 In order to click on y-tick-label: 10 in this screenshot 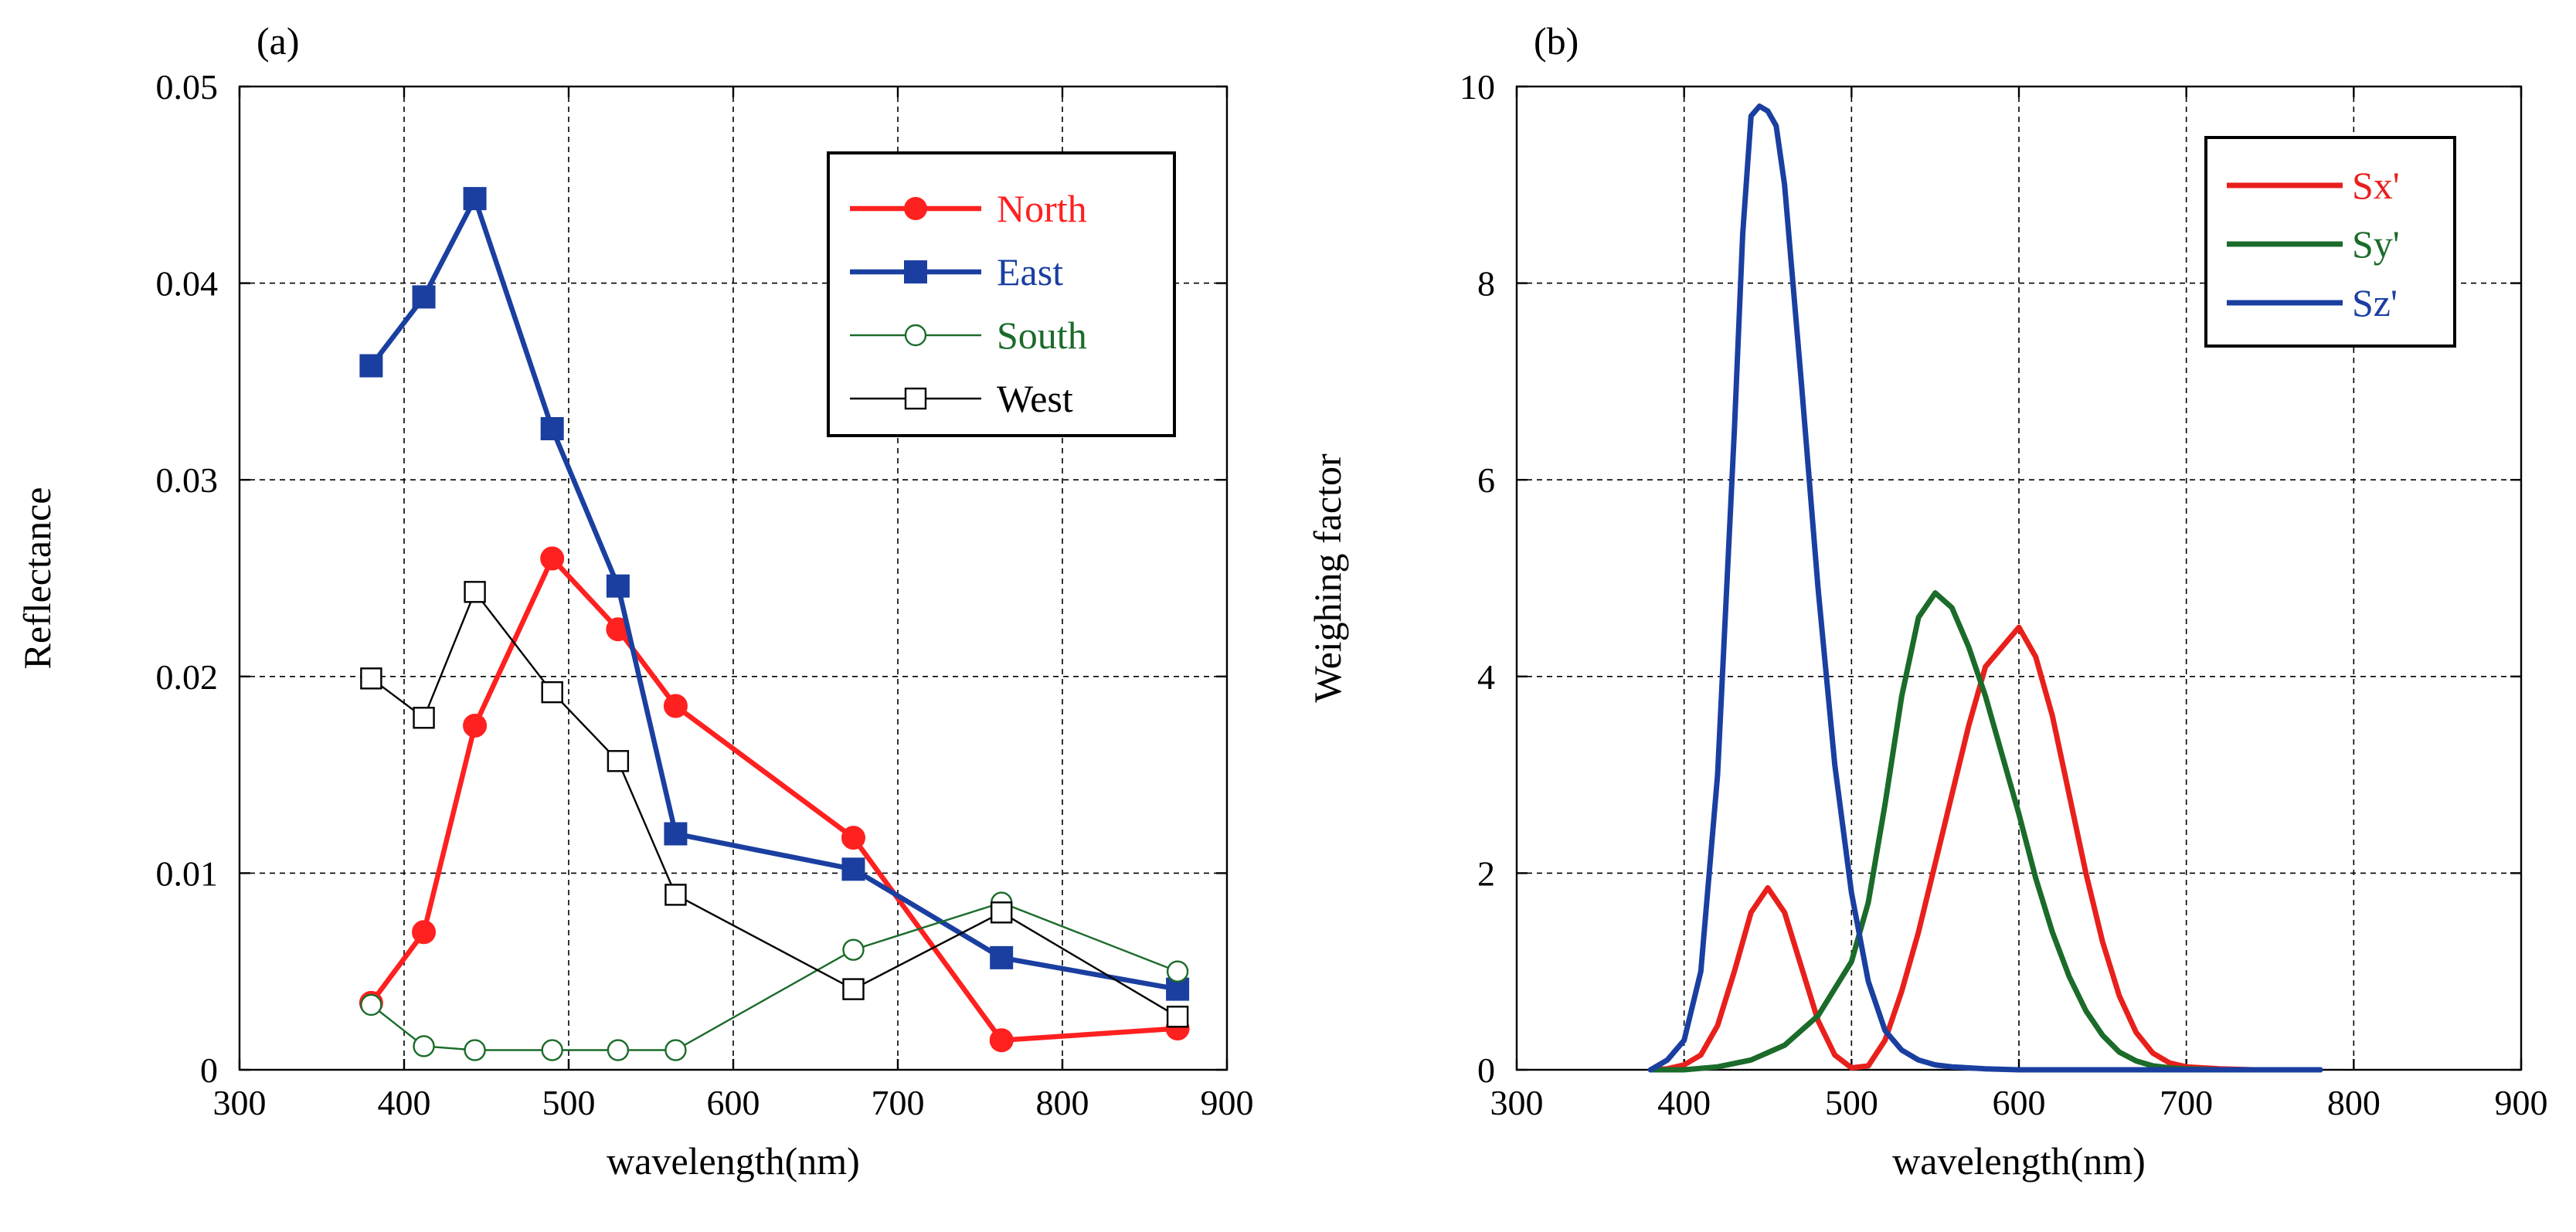, I will do `click(1477, 87)`.